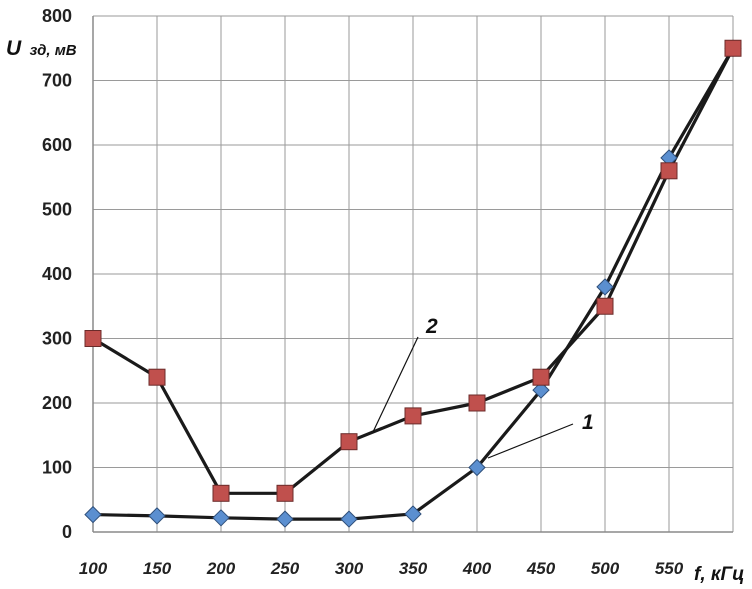 The image size is (752, 589). What do you see at coordinates (477, 568) in the screenshot?
I see `x-tick-label: 400` at bounding box center [477, 568].